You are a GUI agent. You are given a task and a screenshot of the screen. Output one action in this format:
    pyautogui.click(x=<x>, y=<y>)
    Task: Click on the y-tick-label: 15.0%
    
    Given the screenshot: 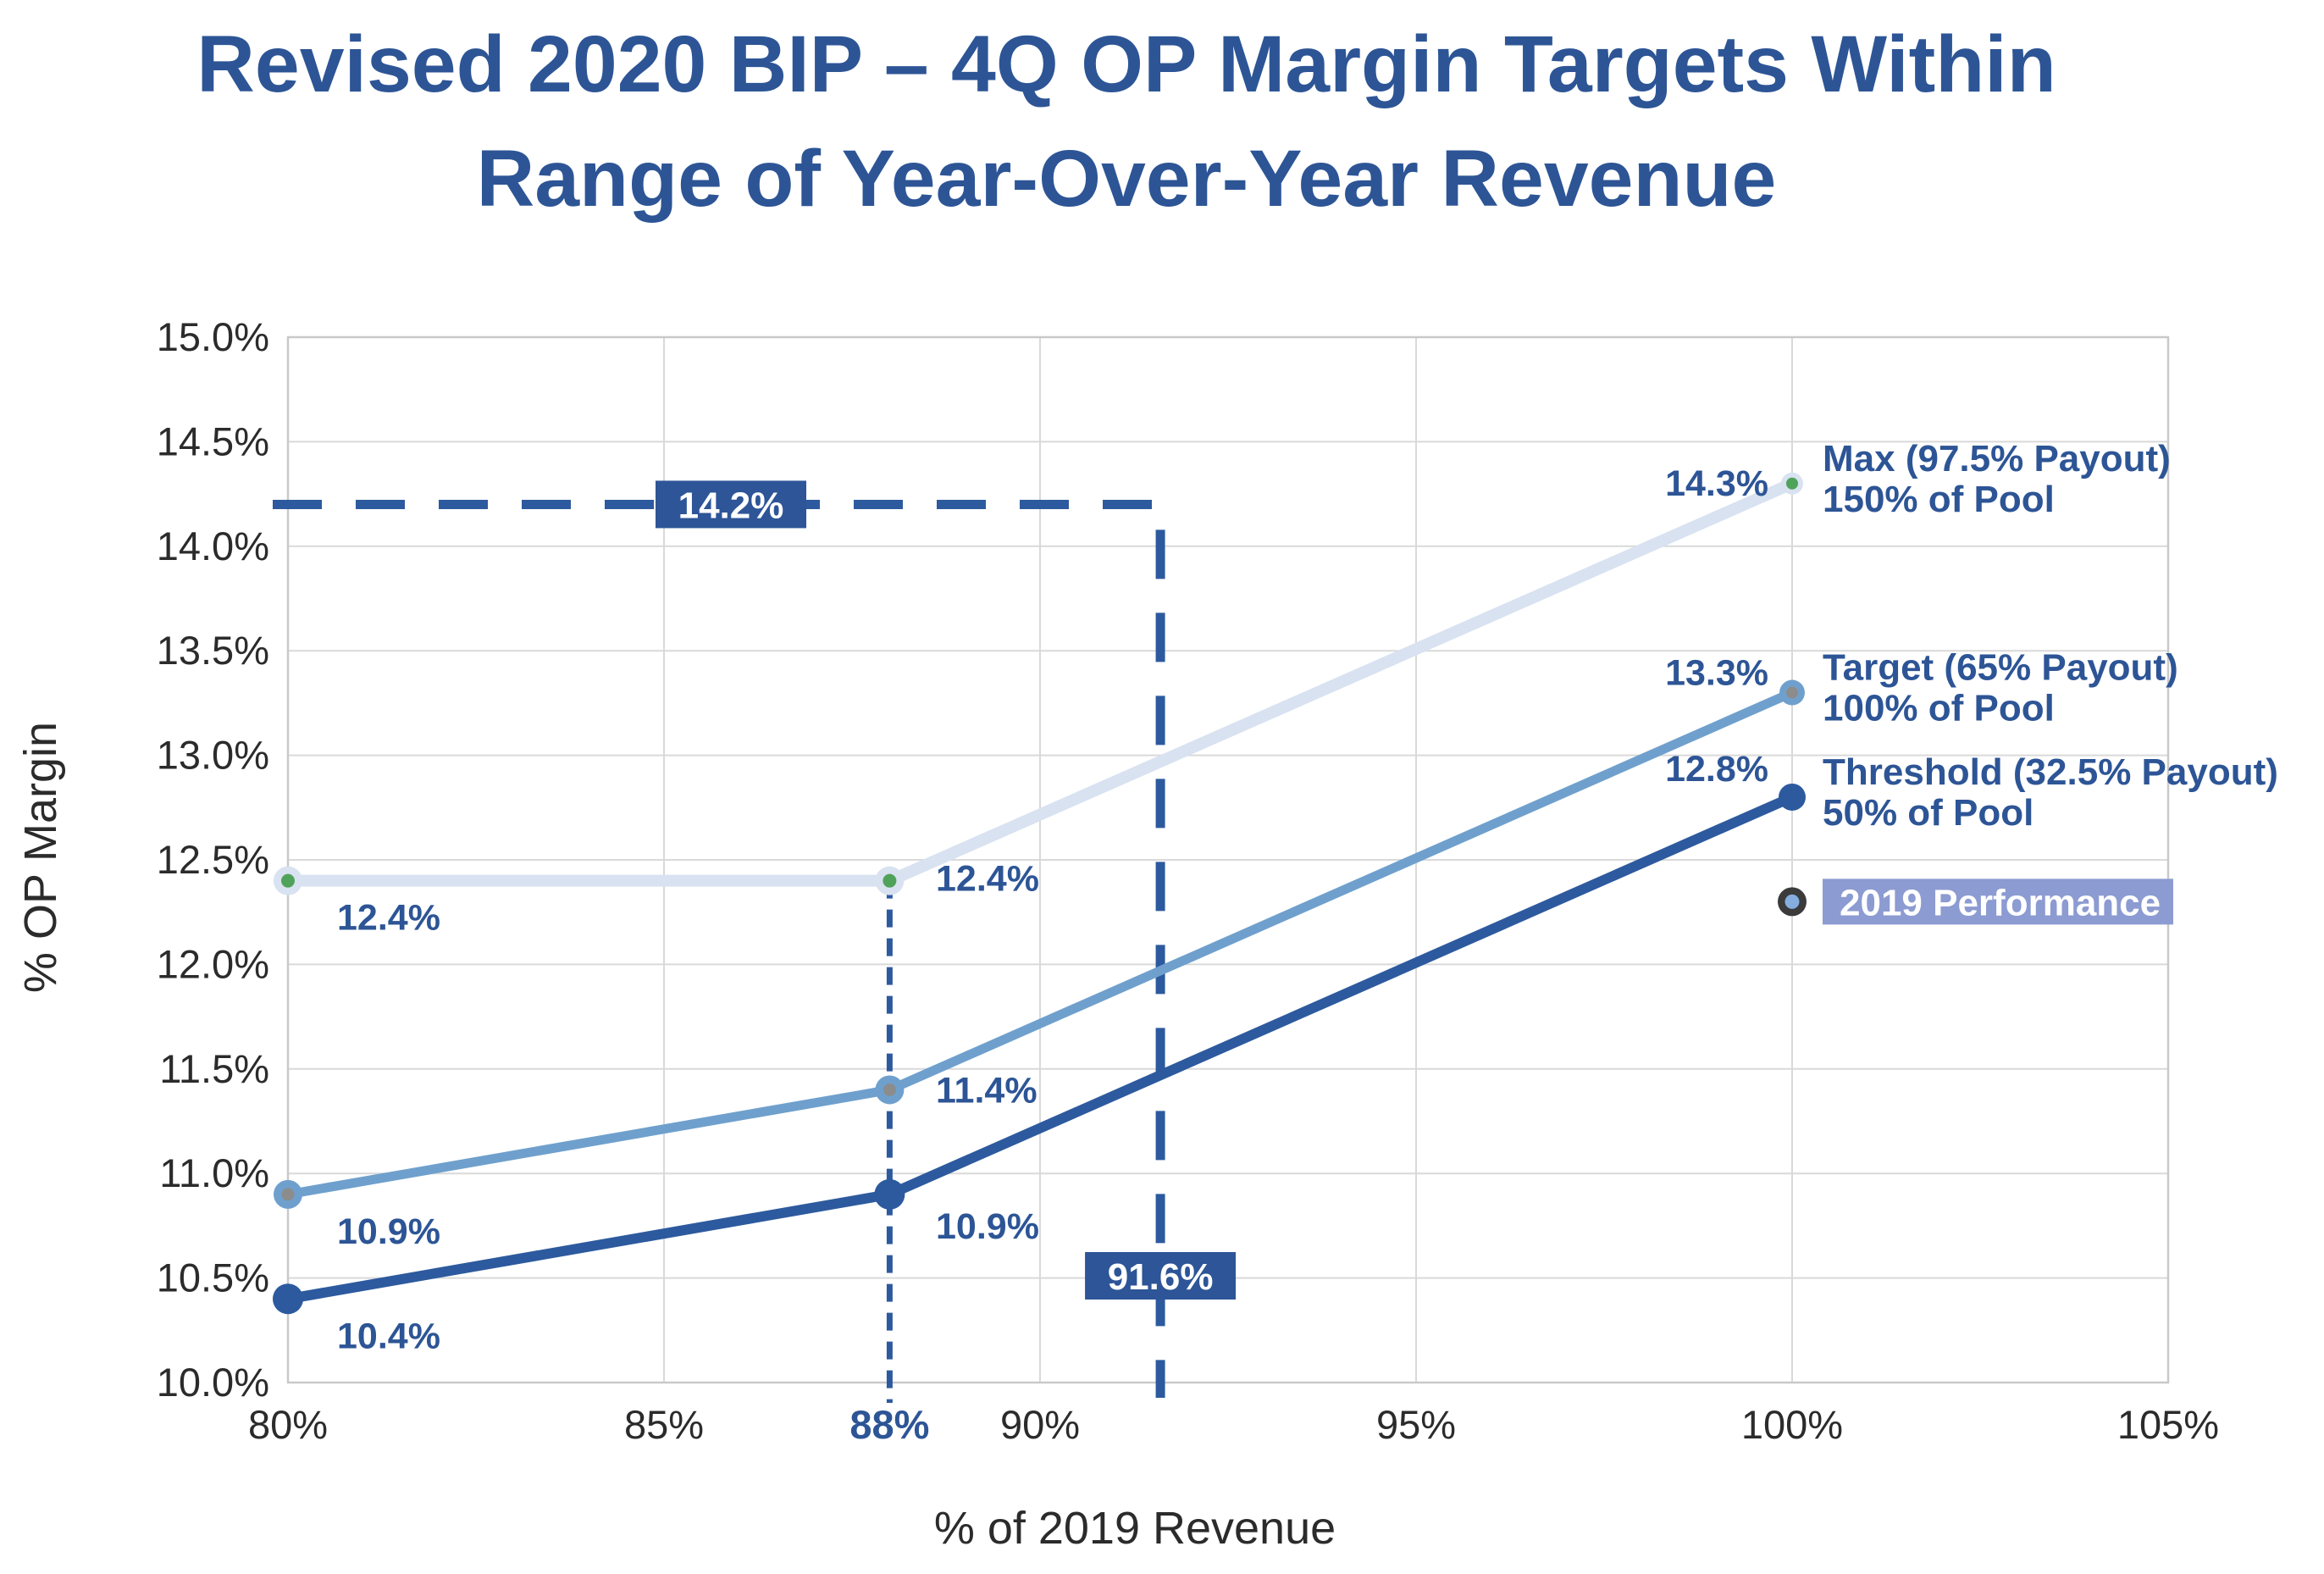 What is the action you would take?
    pyautogui.click(x=213, y=336)
    